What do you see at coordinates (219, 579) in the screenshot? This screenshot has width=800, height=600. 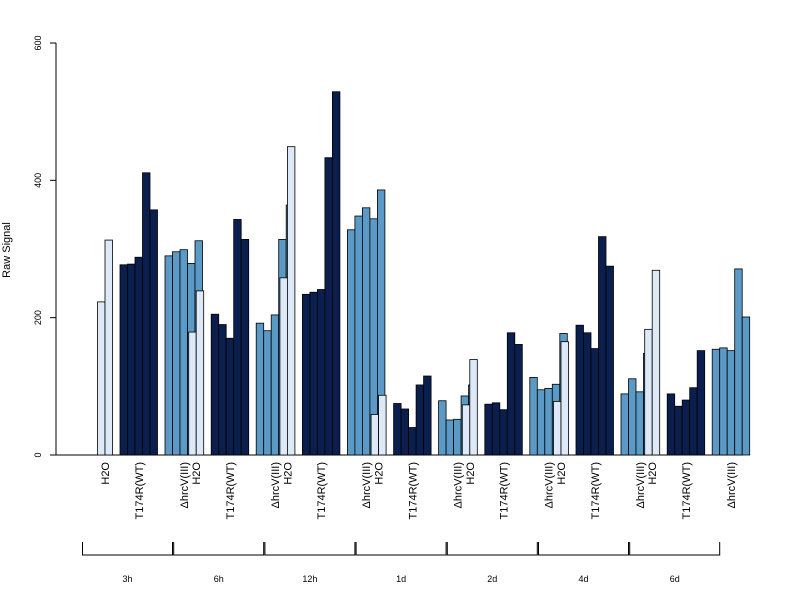 I see `time-label: 6h` at bounding box center [219, 579].